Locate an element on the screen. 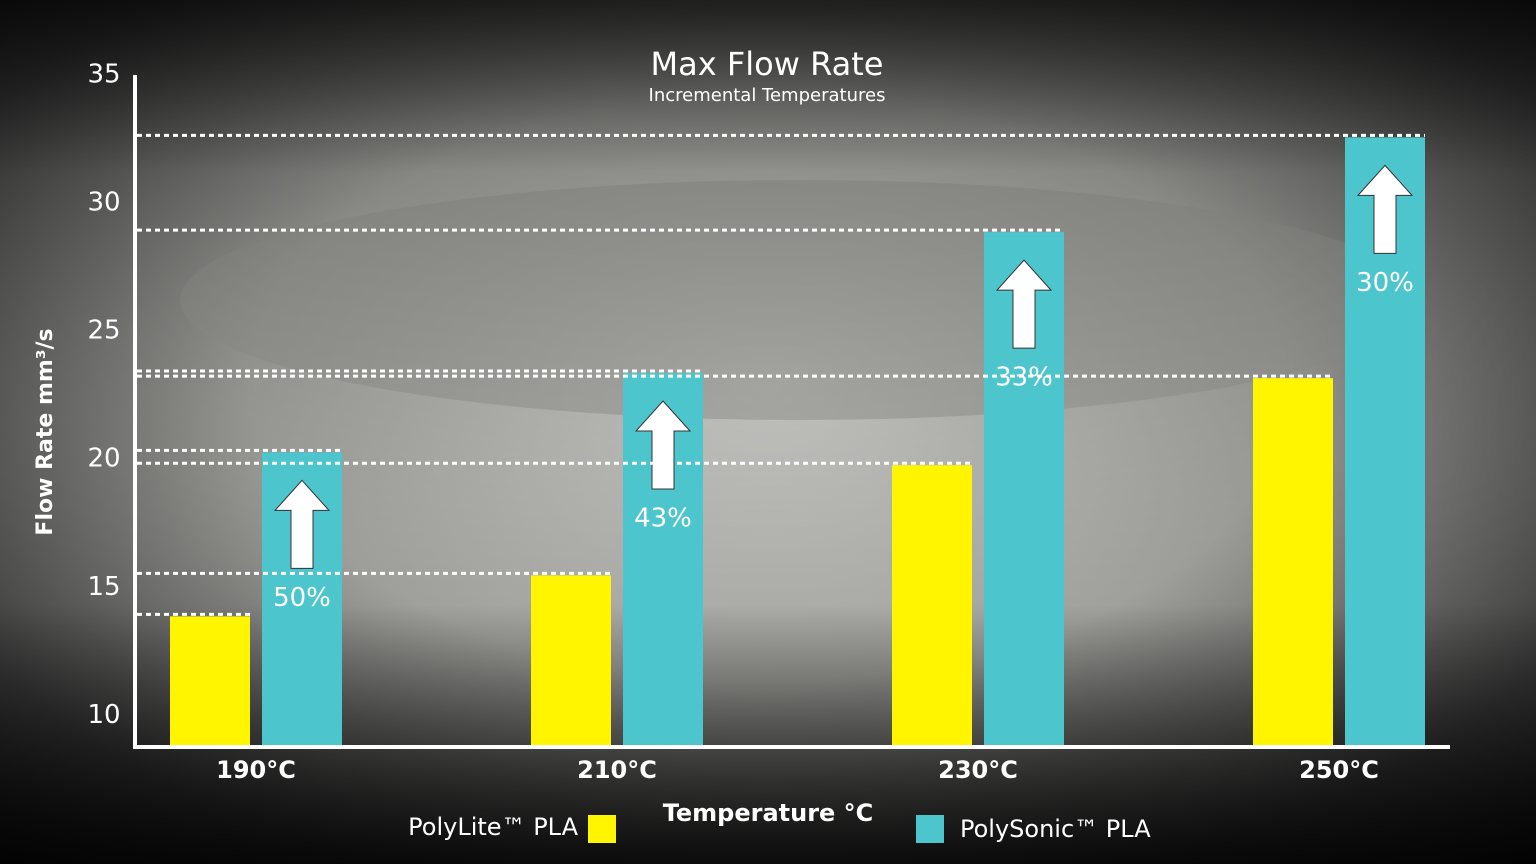 The height and width of the screenshot is (864, 1536). increase-label: 30% is located at coordinates (1385, 283).